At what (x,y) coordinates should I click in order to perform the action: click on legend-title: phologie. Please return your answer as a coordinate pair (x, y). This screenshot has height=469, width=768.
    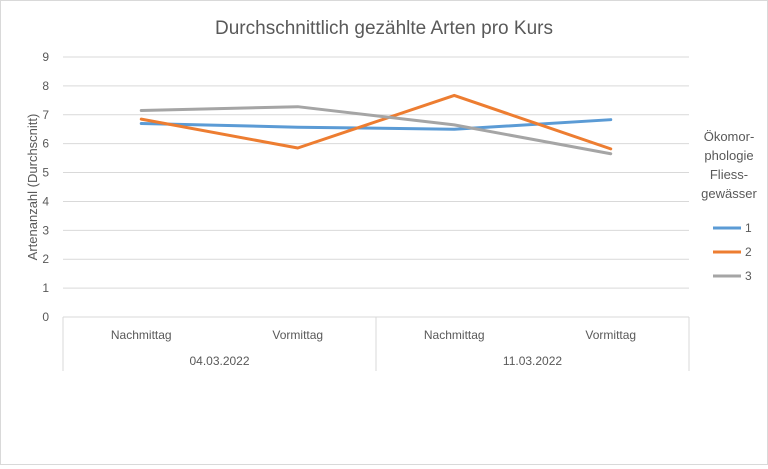
    Looking at the image, I should click on (728, 155).